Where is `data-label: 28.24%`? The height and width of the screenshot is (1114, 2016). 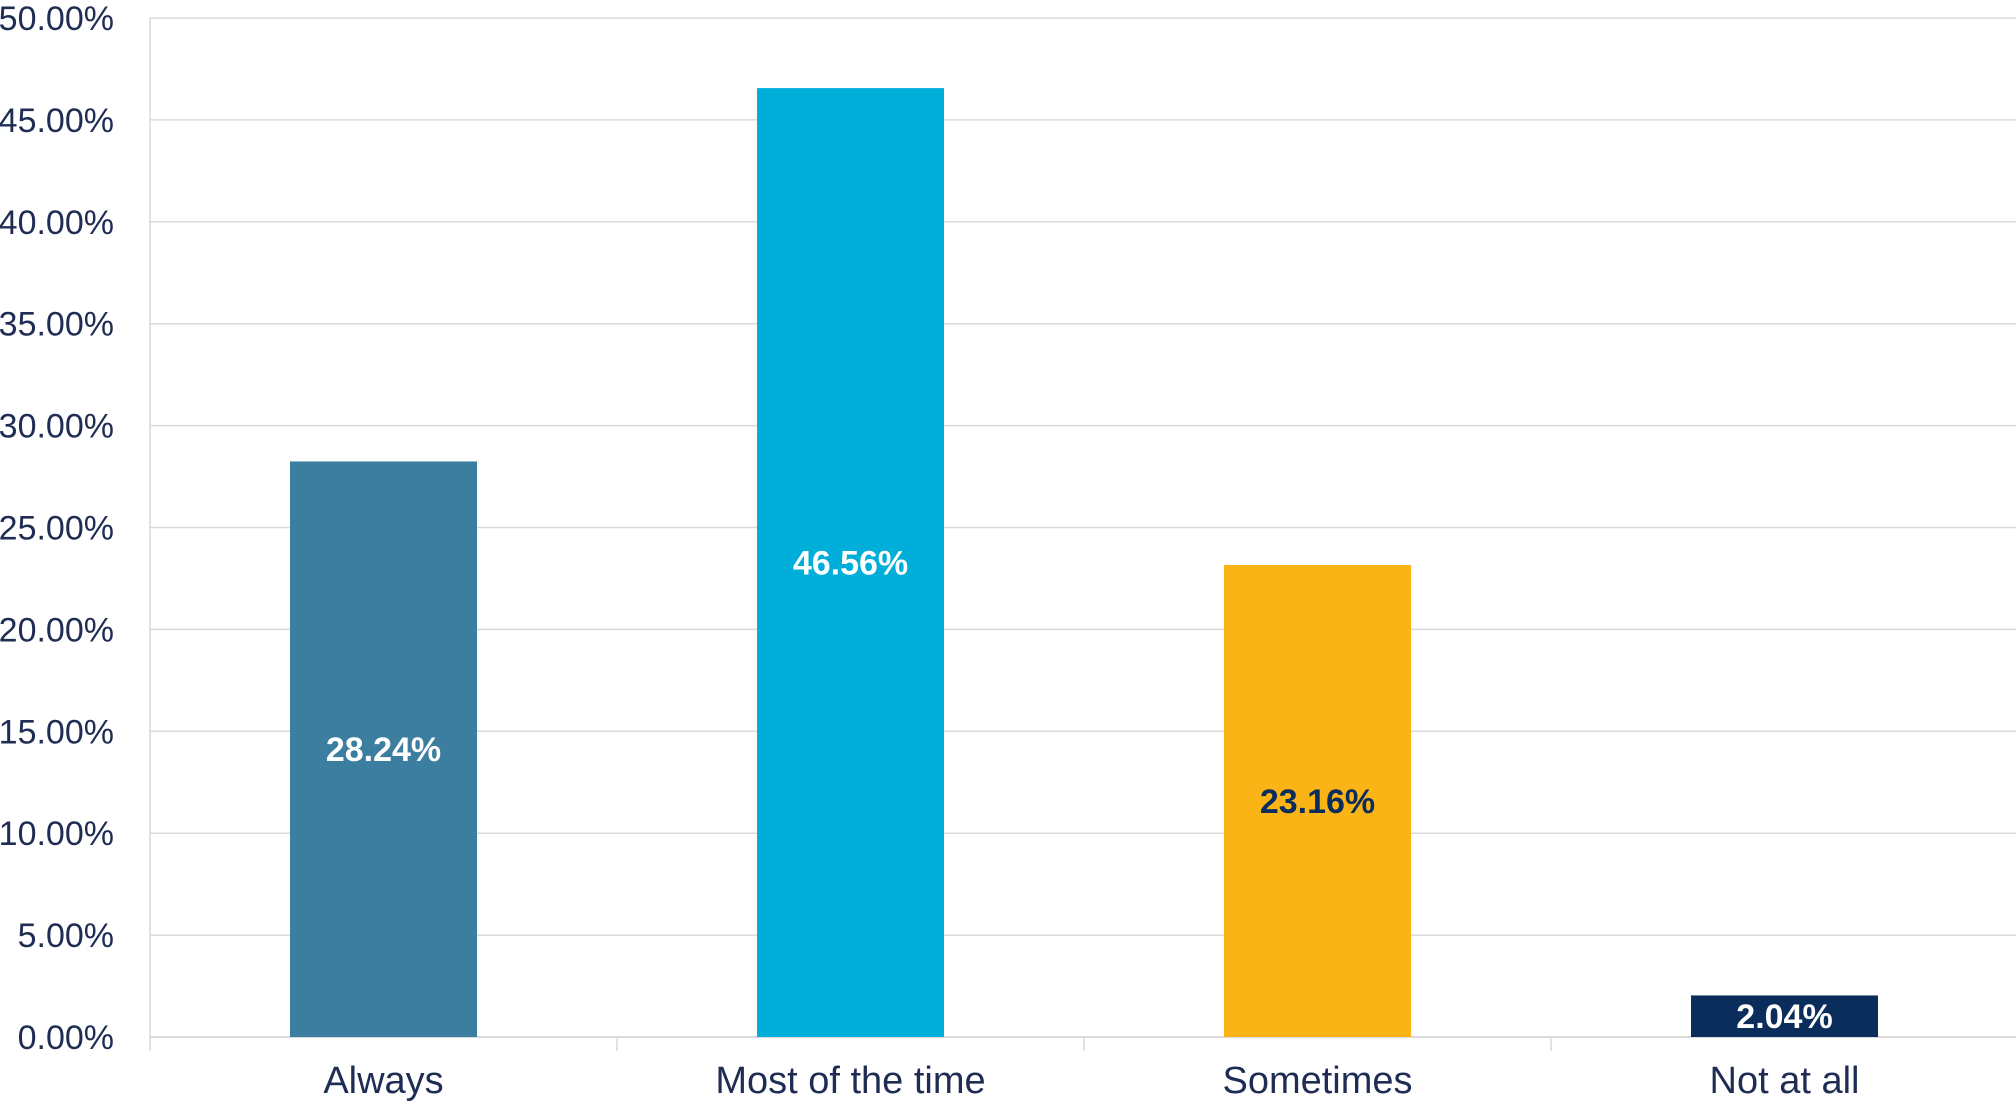 data-label: 28.24% is located at coordinates (383, 750).